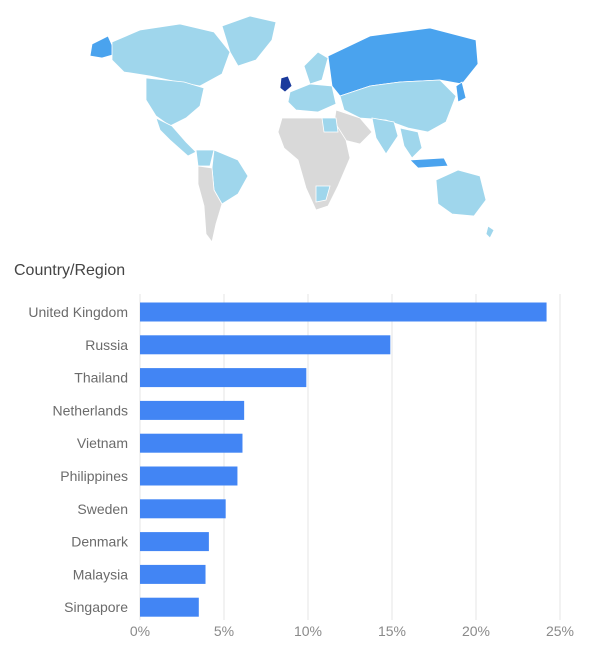 The height and width of the screenshot is (653, 600). I want to click on map-region-australia, so click(461, 193).